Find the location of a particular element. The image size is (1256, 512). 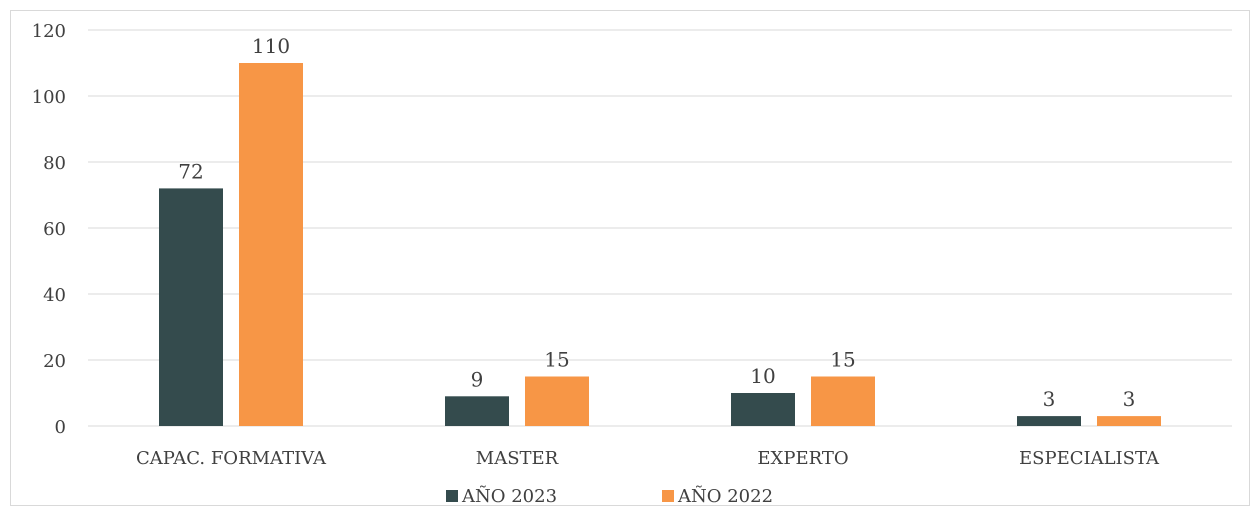

y-tick-label: 20 is located at coordinates (54, 361).